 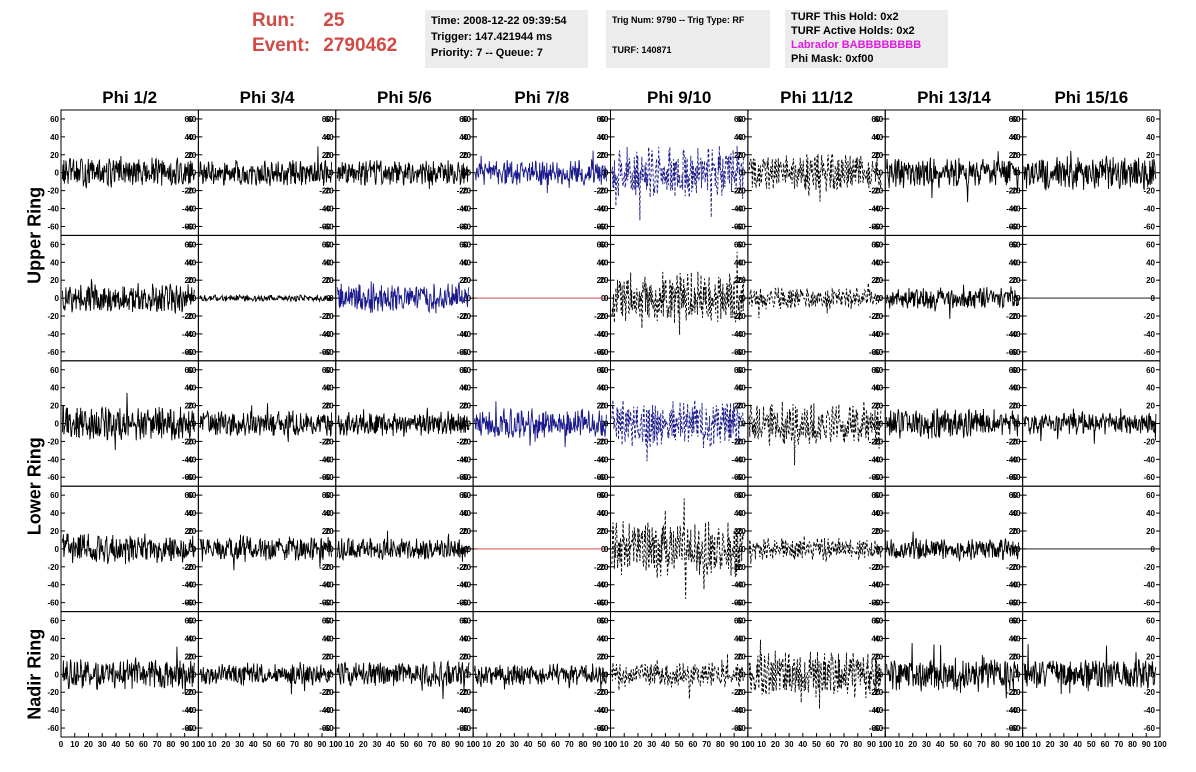 What do you see at coordinates (487, 53) in the screenshot?
I see `priority-text: Priority: 7 -- Queue: 7` at bounding box center [487, 53].